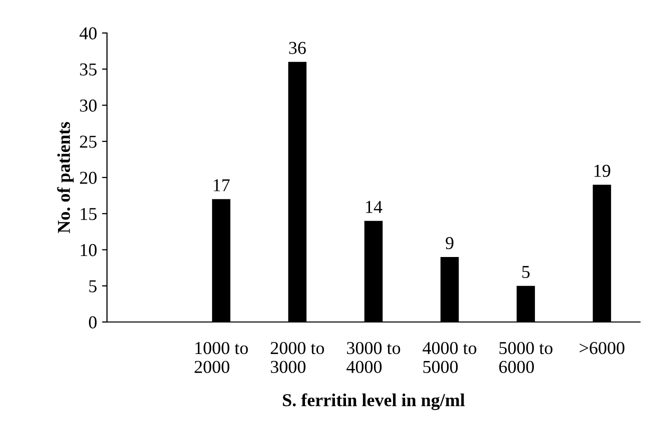  What do you see at coordinates (526, 272) in the screenshot?
I see `data-label: 5` at bounding box center [526, 272].